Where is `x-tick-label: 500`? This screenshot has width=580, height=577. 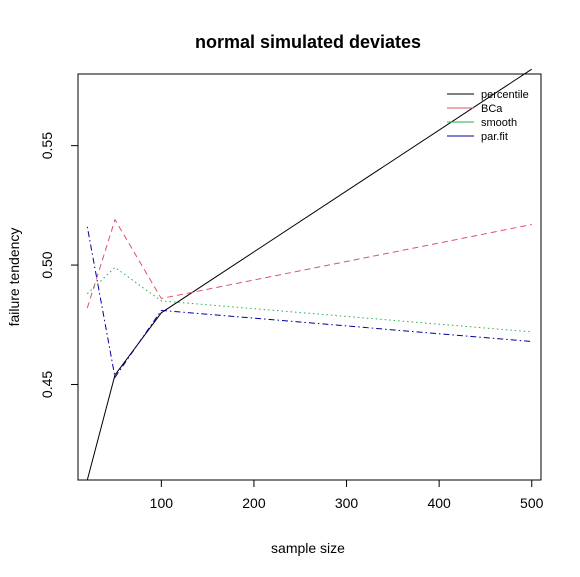 x-tick-label: 500 is located at coordinates (532, 503).